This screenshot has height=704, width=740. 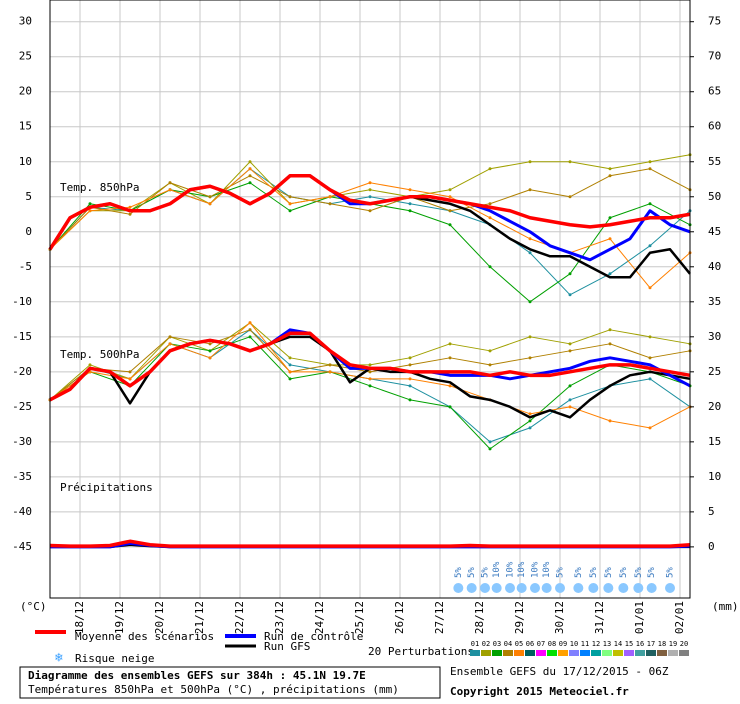 I want to click on perturbation-legend: 01 02 03 04 05 06 07 08 09 10 11 12 13 14 15 16 17 18 19 20, so click(x=579, y=648).